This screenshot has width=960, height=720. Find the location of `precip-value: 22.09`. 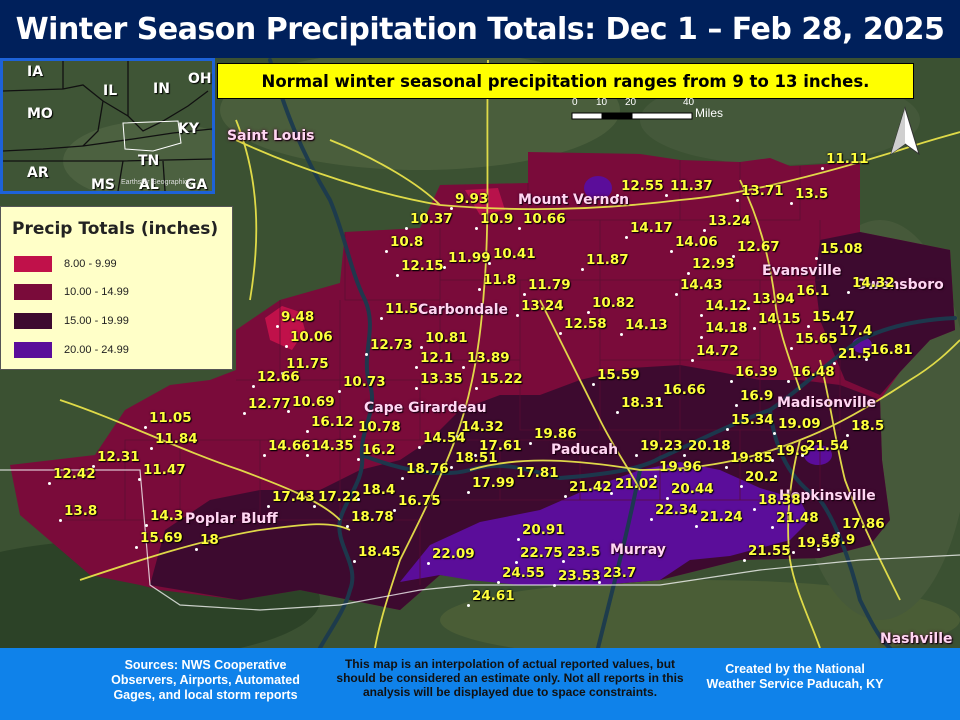

precip-value: 22.09 is located at coordinates (453, 554).